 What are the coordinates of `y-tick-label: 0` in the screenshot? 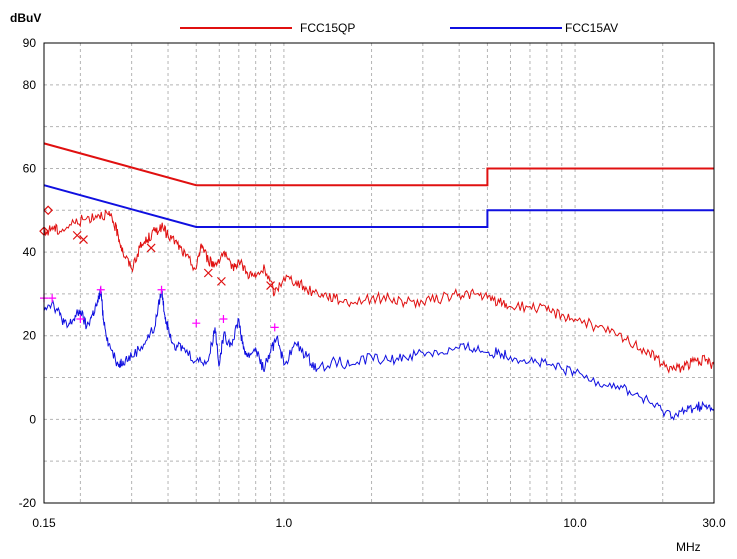 It's located at (32, 419).